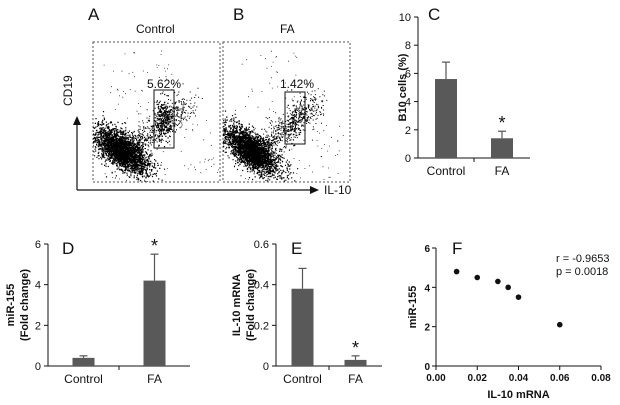  Describe the element at coordinates (463, 95) in the screenshot. I see `chart-c: 0 2 4 6 8 10 Control * FA B10 cells (%)` at that location.